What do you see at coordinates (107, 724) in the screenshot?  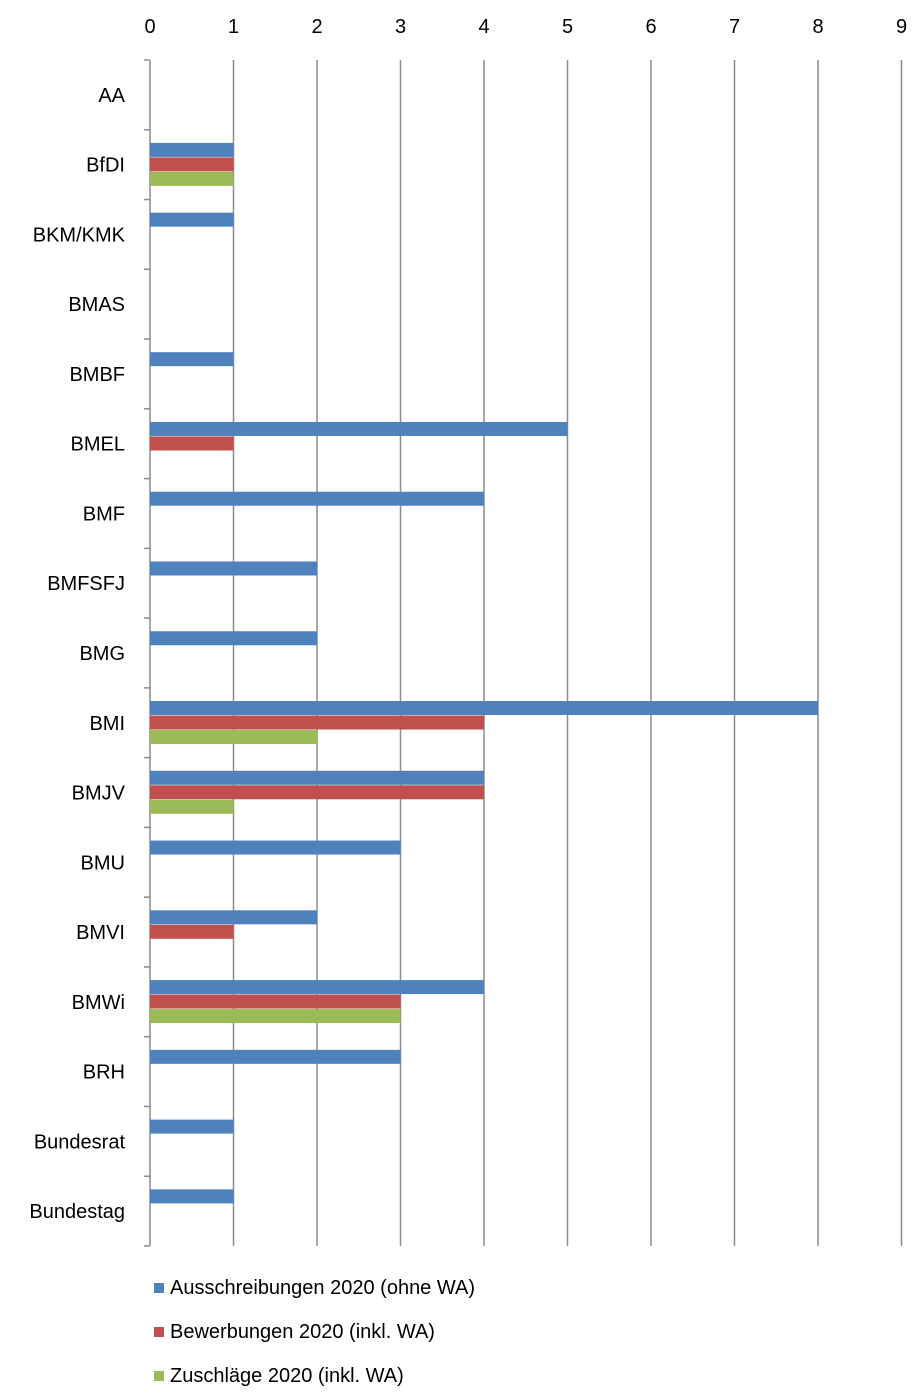 I see `category-label: BMI` at bounding box center [107, 724].